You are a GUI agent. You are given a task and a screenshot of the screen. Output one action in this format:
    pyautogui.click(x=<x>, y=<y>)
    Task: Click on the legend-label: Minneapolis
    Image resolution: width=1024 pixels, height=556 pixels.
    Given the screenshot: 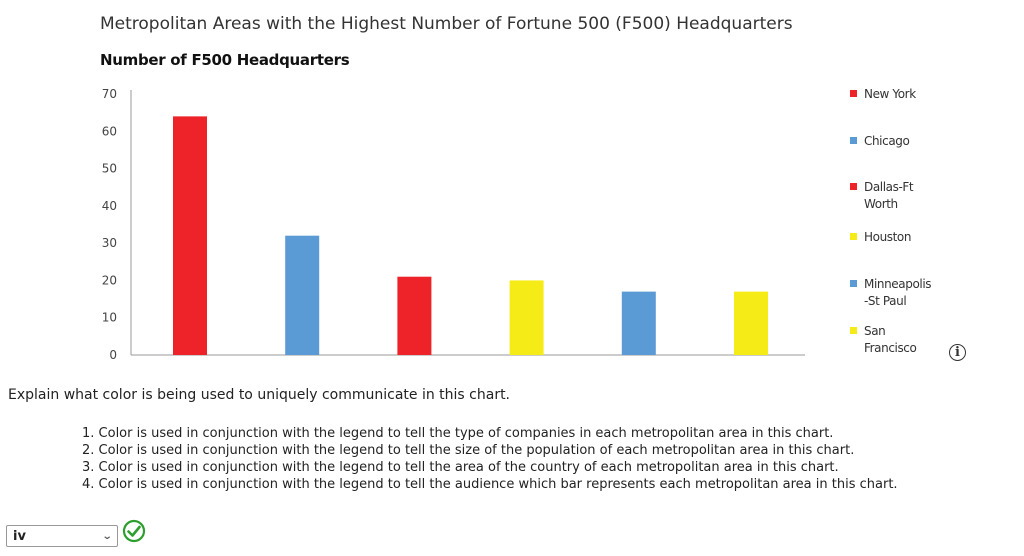 What is the action you would take?
    pyautogui.click(x=897, y=284)
    